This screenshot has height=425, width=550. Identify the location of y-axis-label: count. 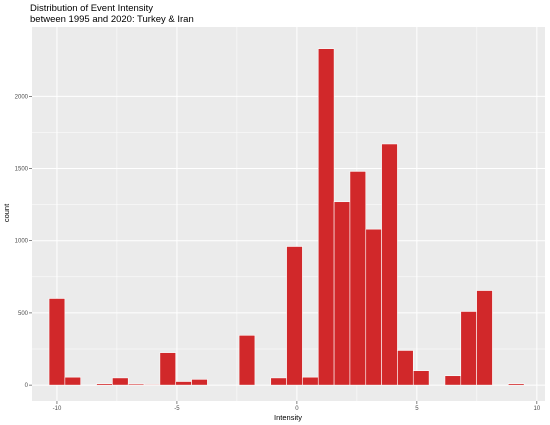
(6, 212).